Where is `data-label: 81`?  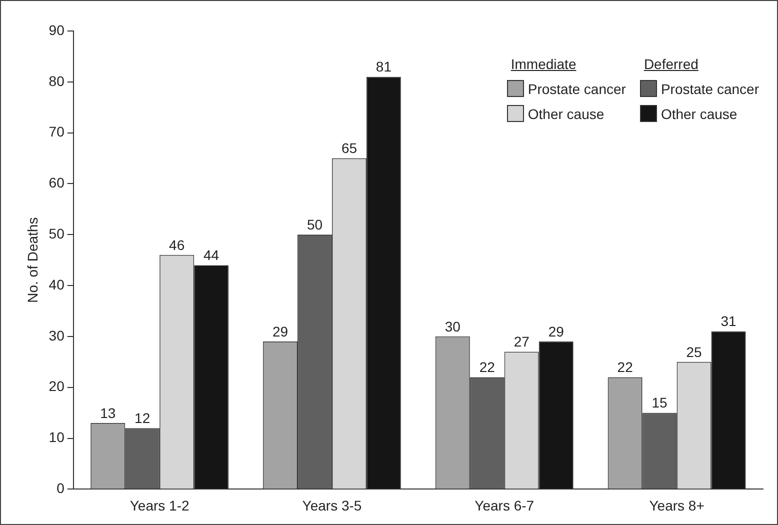
data-label: 81 is located at coordinates (384, 66).